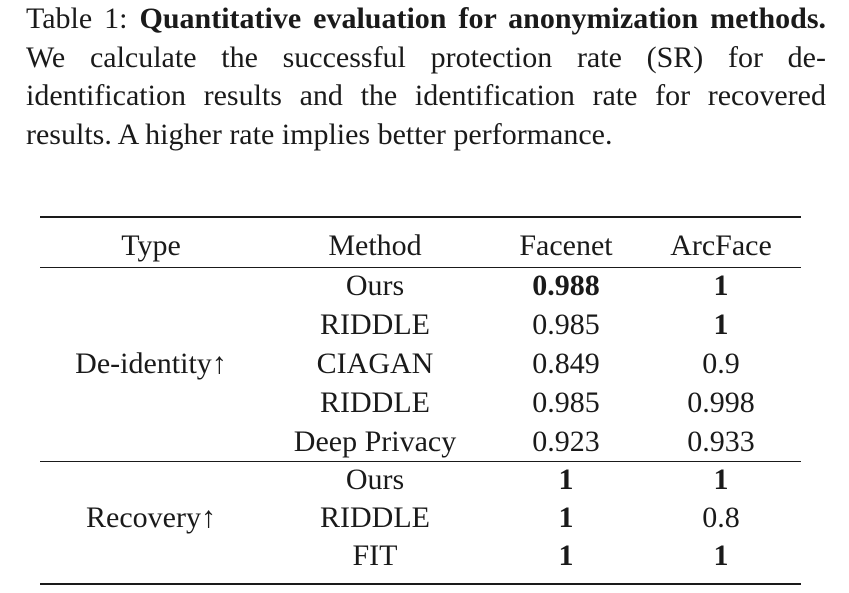 This screenshot has height=593, width=849. I want to click on header-rule, so click(420, 267).